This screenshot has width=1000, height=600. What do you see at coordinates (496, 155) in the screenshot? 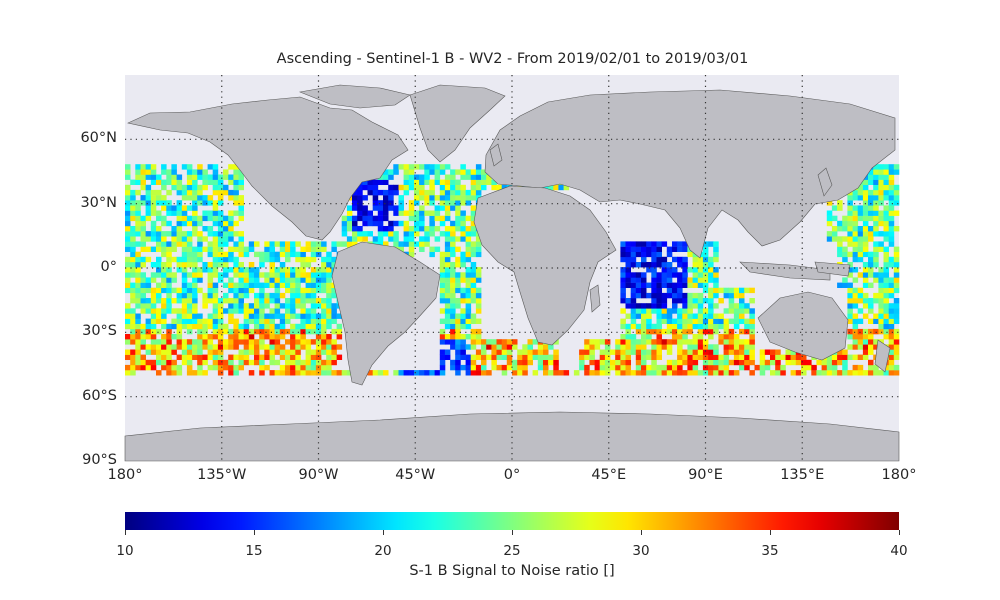
I see `uk-land` at bounding box center [496, 155].